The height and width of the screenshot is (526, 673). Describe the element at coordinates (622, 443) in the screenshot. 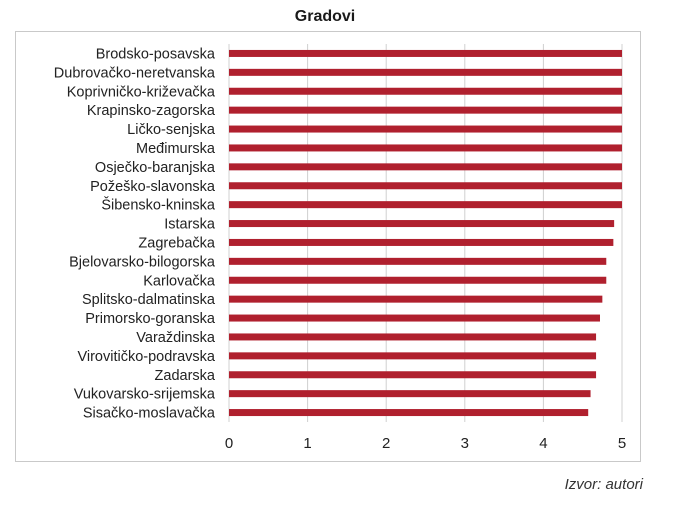

I see `x-tick-label: 5` at that location.